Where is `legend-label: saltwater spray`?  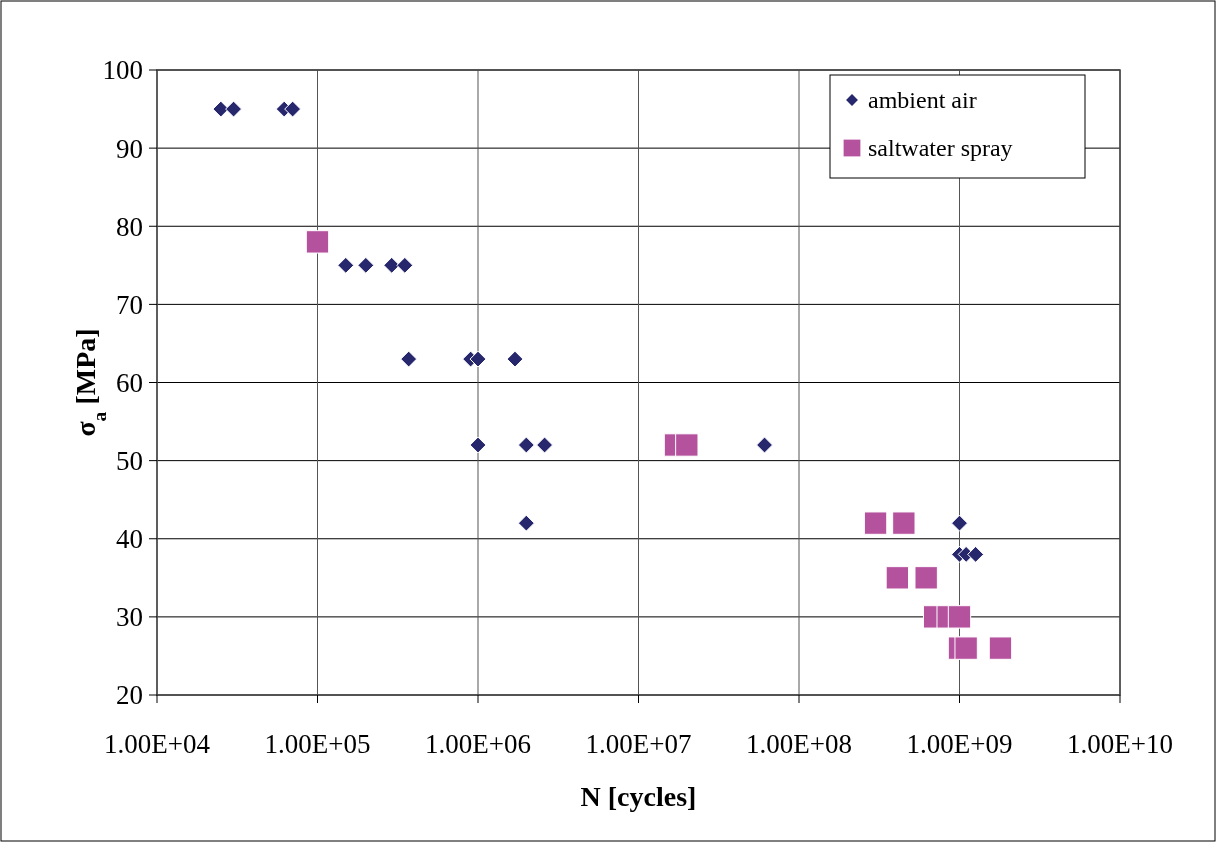
legend-label: saltwater spray is located at coordinates (940, 148).